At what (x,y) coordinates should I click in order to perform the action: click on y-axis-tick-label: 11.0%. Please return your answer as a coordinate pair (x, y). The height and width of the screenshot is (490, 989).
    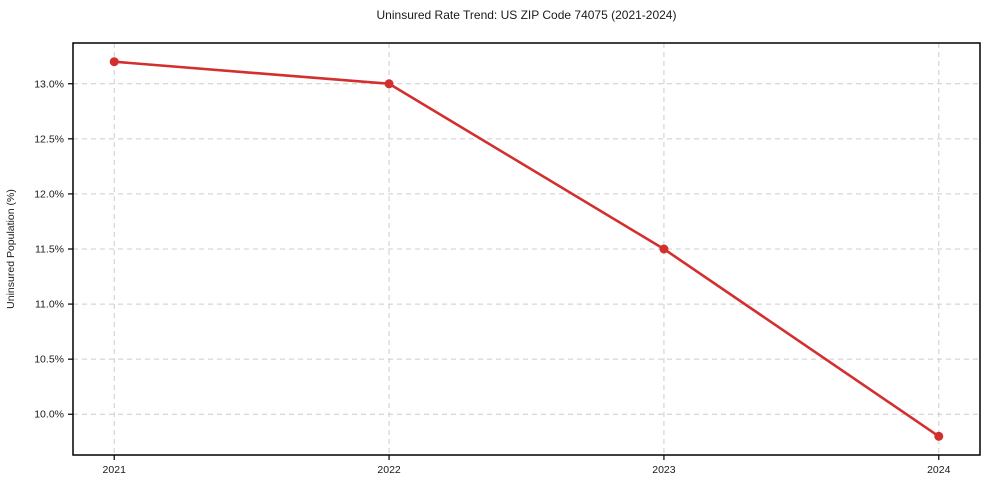
    Looking at the image, I should click on (49, 305).